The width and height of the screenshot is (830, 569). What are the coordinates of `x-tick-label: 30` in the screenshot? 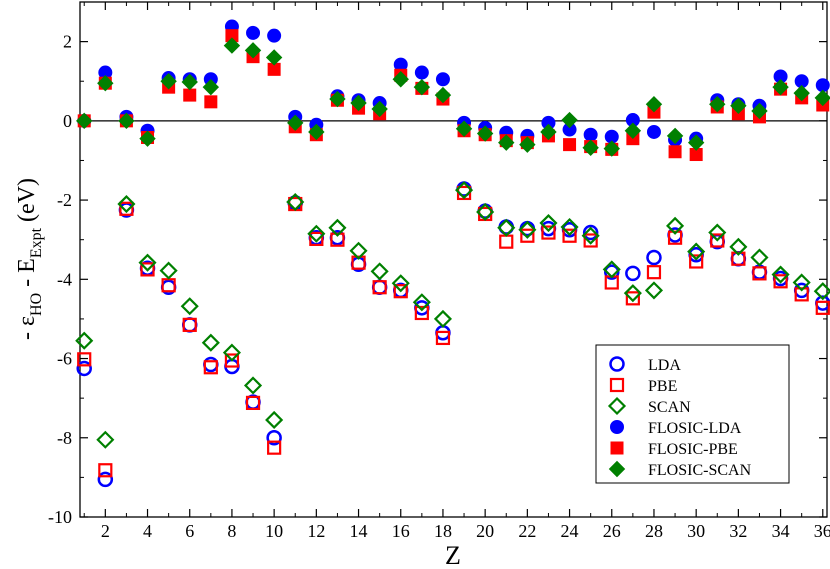 It's located at (696, 531).